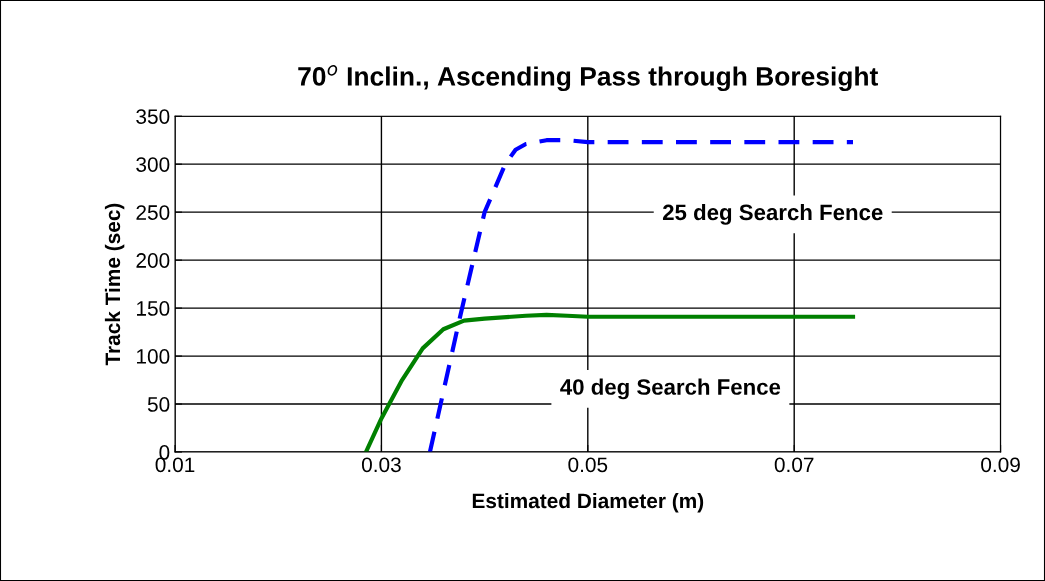 Image resolution: width=1045 pixels, height=581 pixels. I want to click on y-tick-label: 250, so click(153, 212).